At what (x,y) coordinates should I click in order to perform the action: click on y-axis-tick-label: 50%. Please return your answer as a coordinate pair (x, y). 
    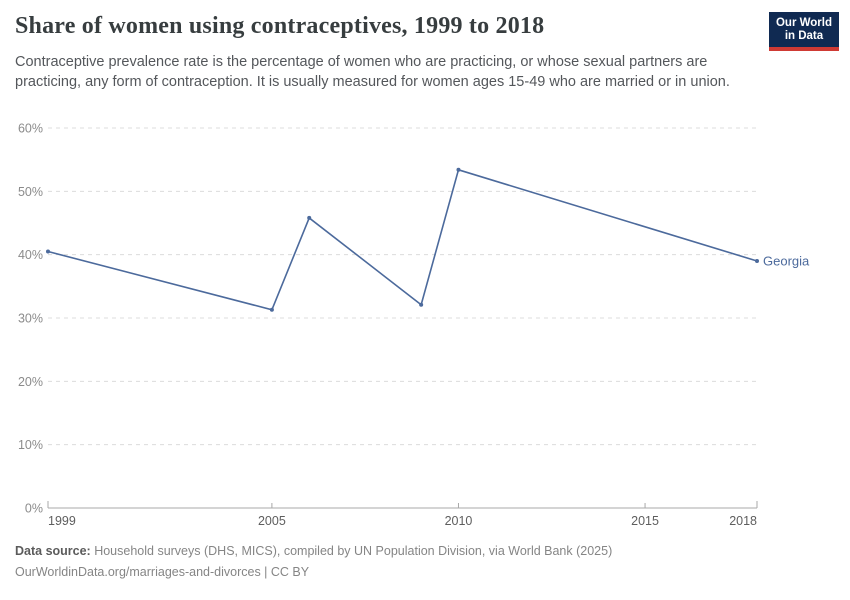
    Looking at the image, I should click on (30, 192).